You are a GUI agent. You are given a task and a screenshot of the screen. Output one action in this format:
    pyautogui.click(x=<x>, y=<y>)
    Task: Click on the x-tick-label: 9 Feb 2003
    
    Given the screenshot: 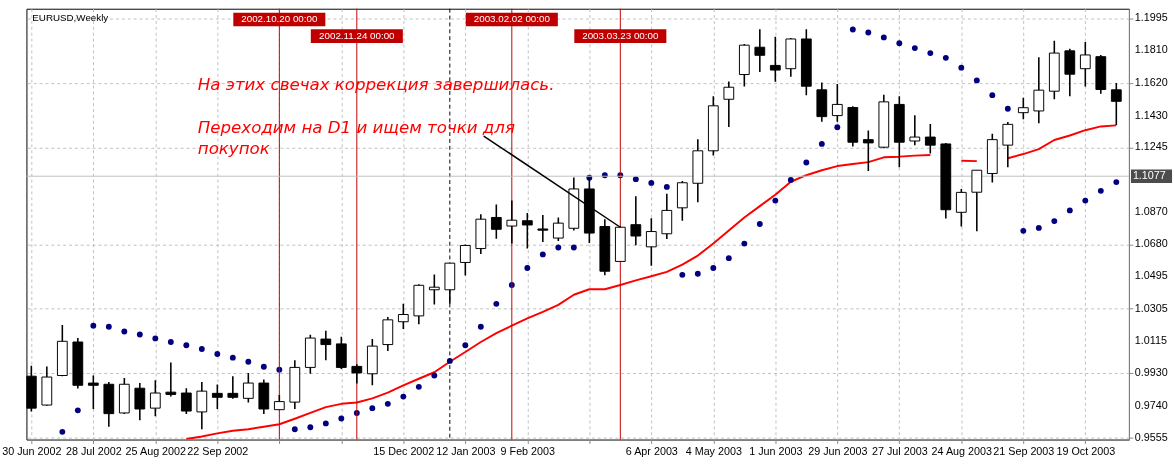 What is the action you would take?
    pyautogui.click(x=528, y=450)
    